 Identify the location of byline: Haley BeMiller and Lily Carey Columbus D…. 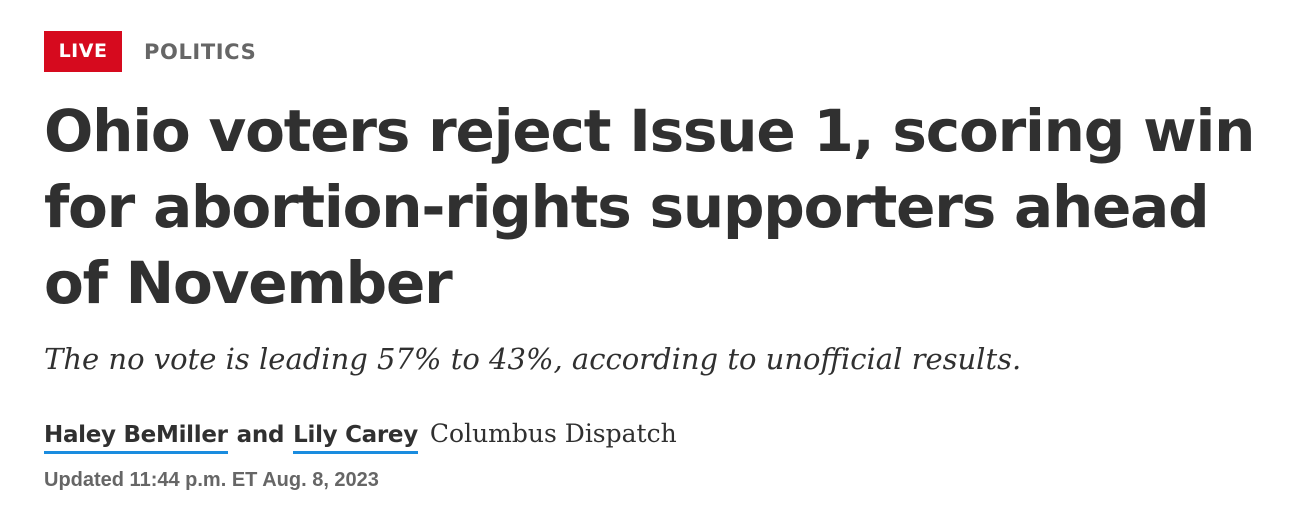
(664, 436).